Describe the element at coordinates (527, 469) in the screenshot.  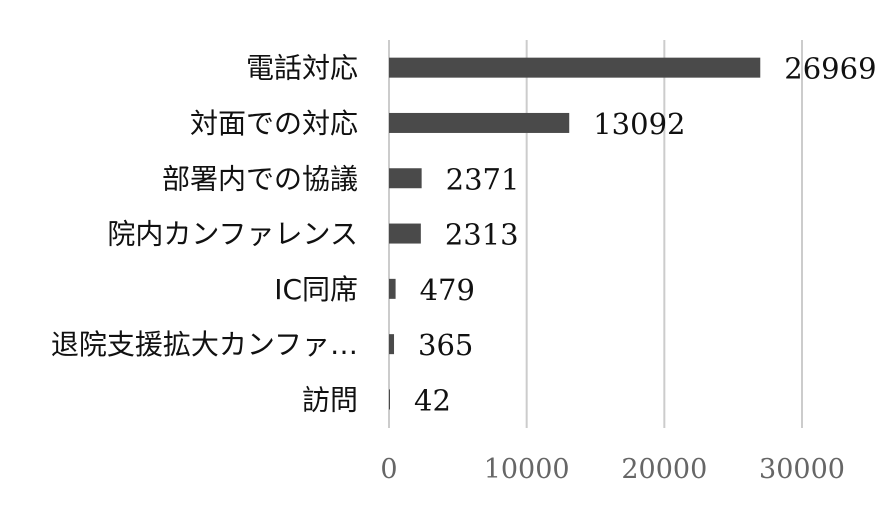
I see `x-tick-label-10000: 10000` at that location.